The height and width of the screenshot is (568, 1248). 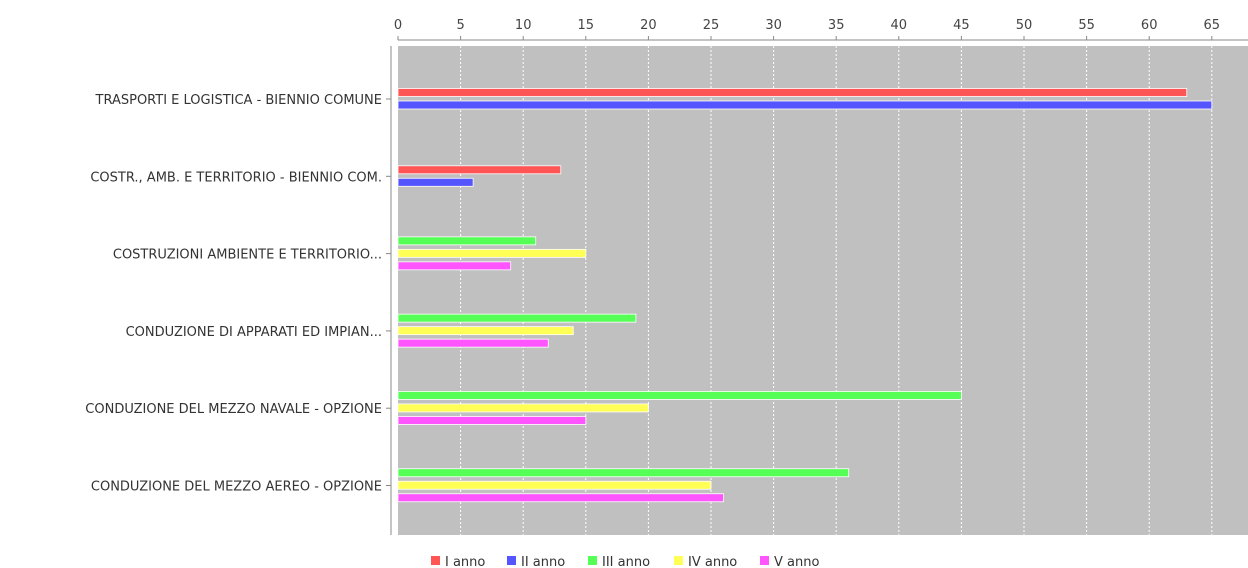 I want to click on x-tick-label: 5, so click(x=460, y=25).